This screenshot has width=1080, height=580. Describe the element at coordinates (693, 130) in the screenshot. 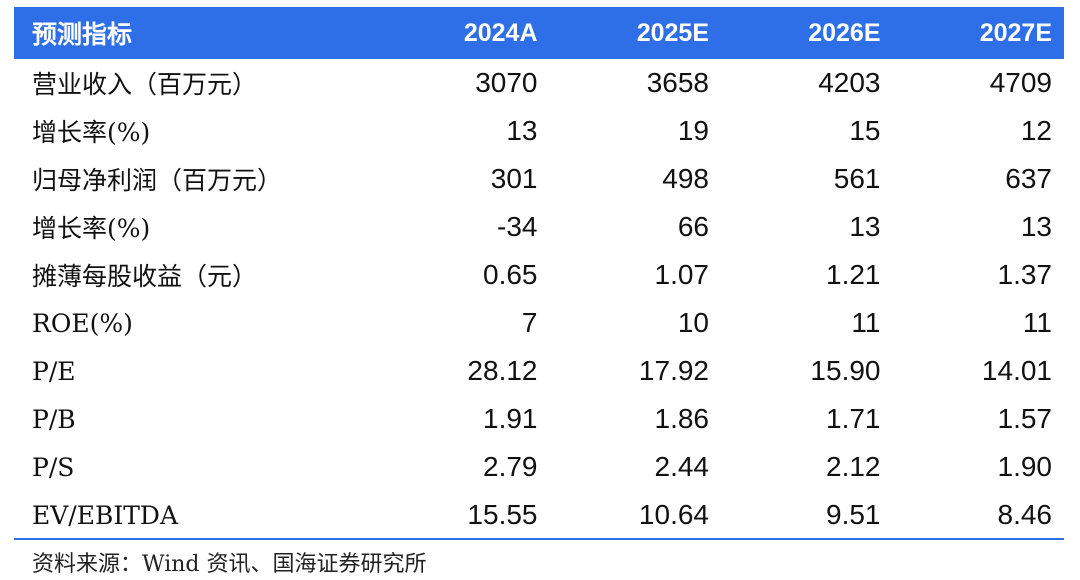

I see `row-value: 19` at that location.